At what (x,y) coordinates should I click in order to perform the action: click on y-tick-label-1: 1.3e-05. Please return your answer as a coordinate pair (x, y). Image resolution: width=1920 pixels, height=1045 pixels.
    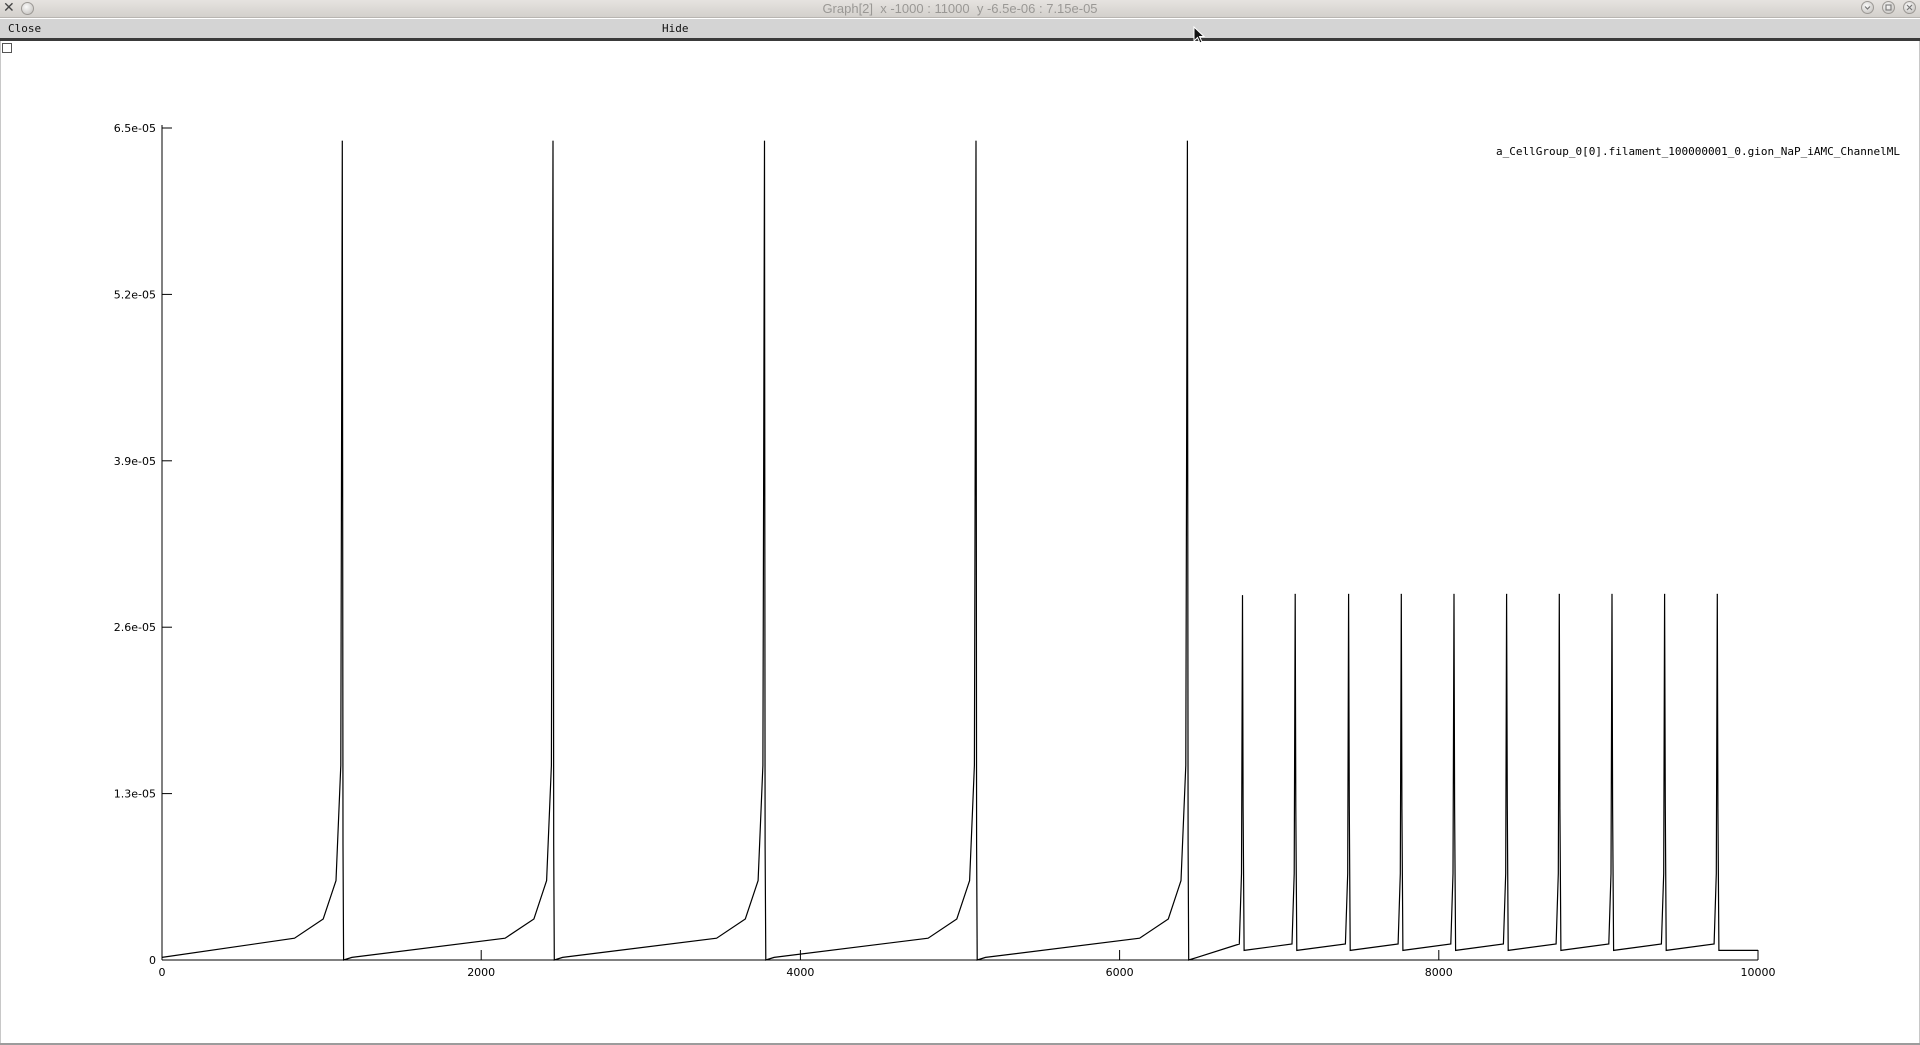
    Looking at the image, I should click on (135, 794).